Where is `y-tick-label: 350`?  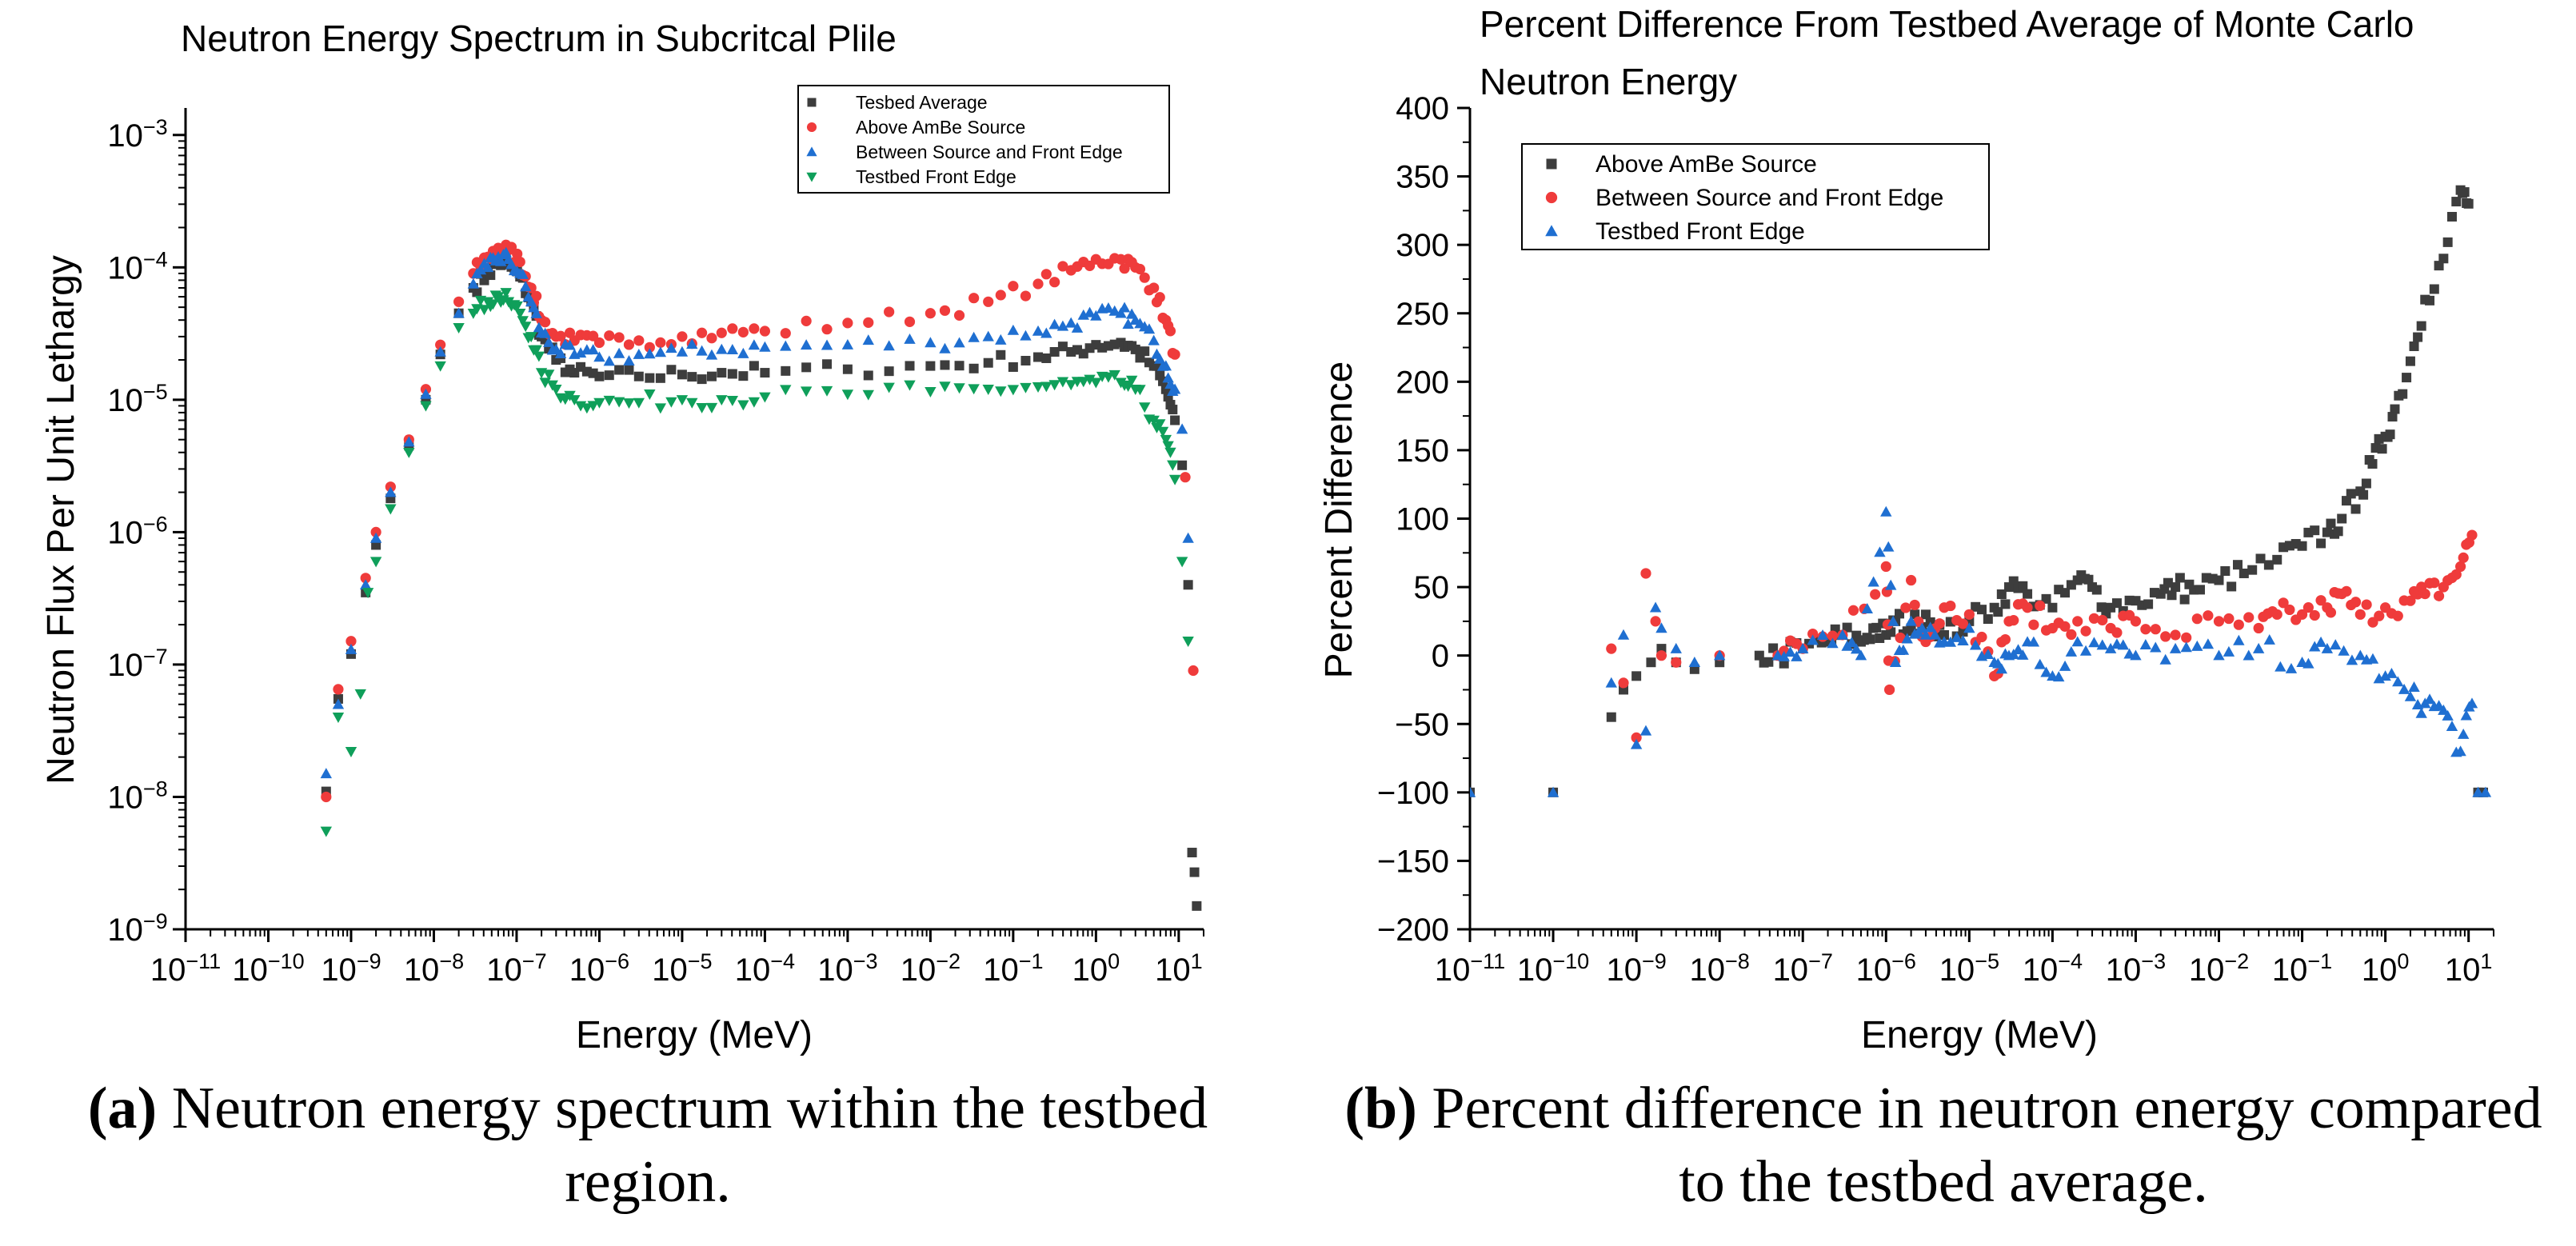 y-tick-label: 350 is located at coordinates (1422, 177).